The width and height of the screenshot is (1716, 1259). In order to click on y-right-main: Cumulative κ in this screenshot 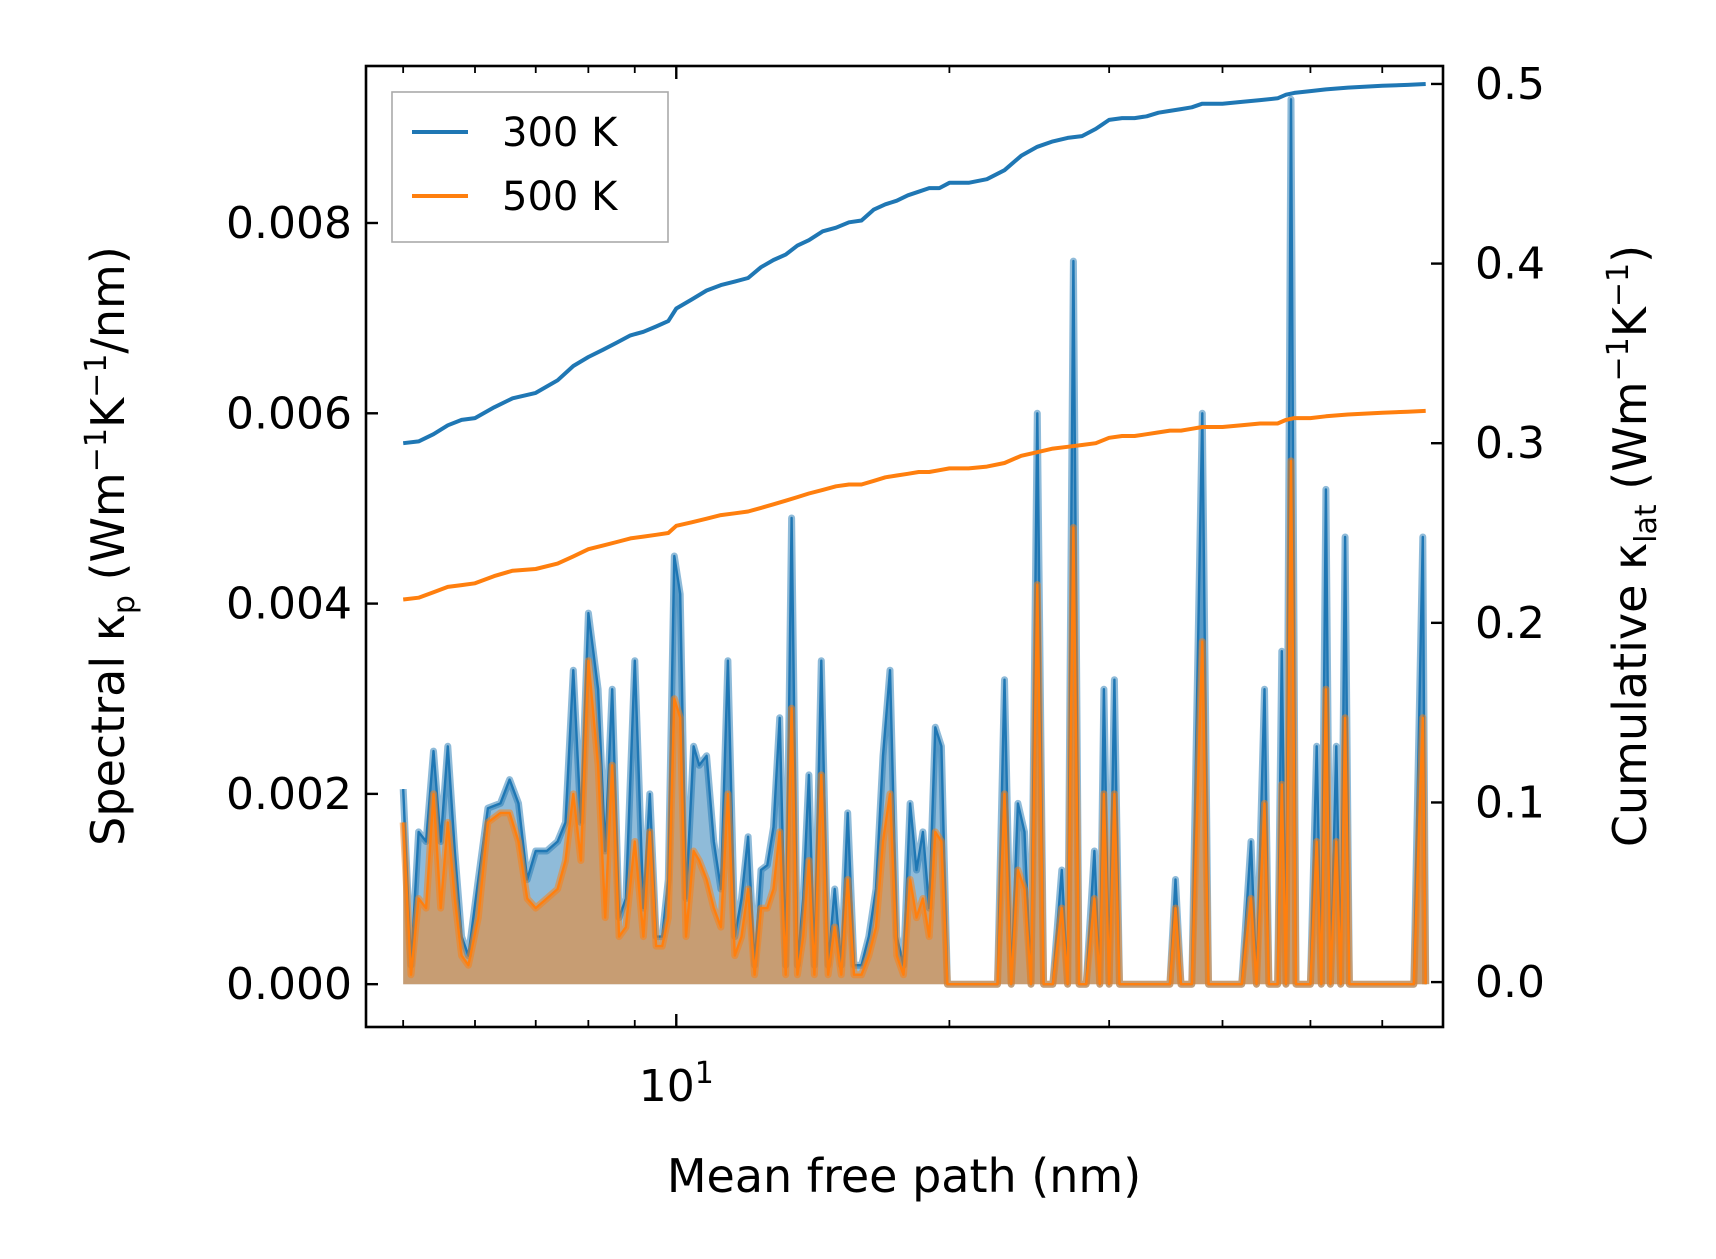, I will do `click(1630, 695)`.